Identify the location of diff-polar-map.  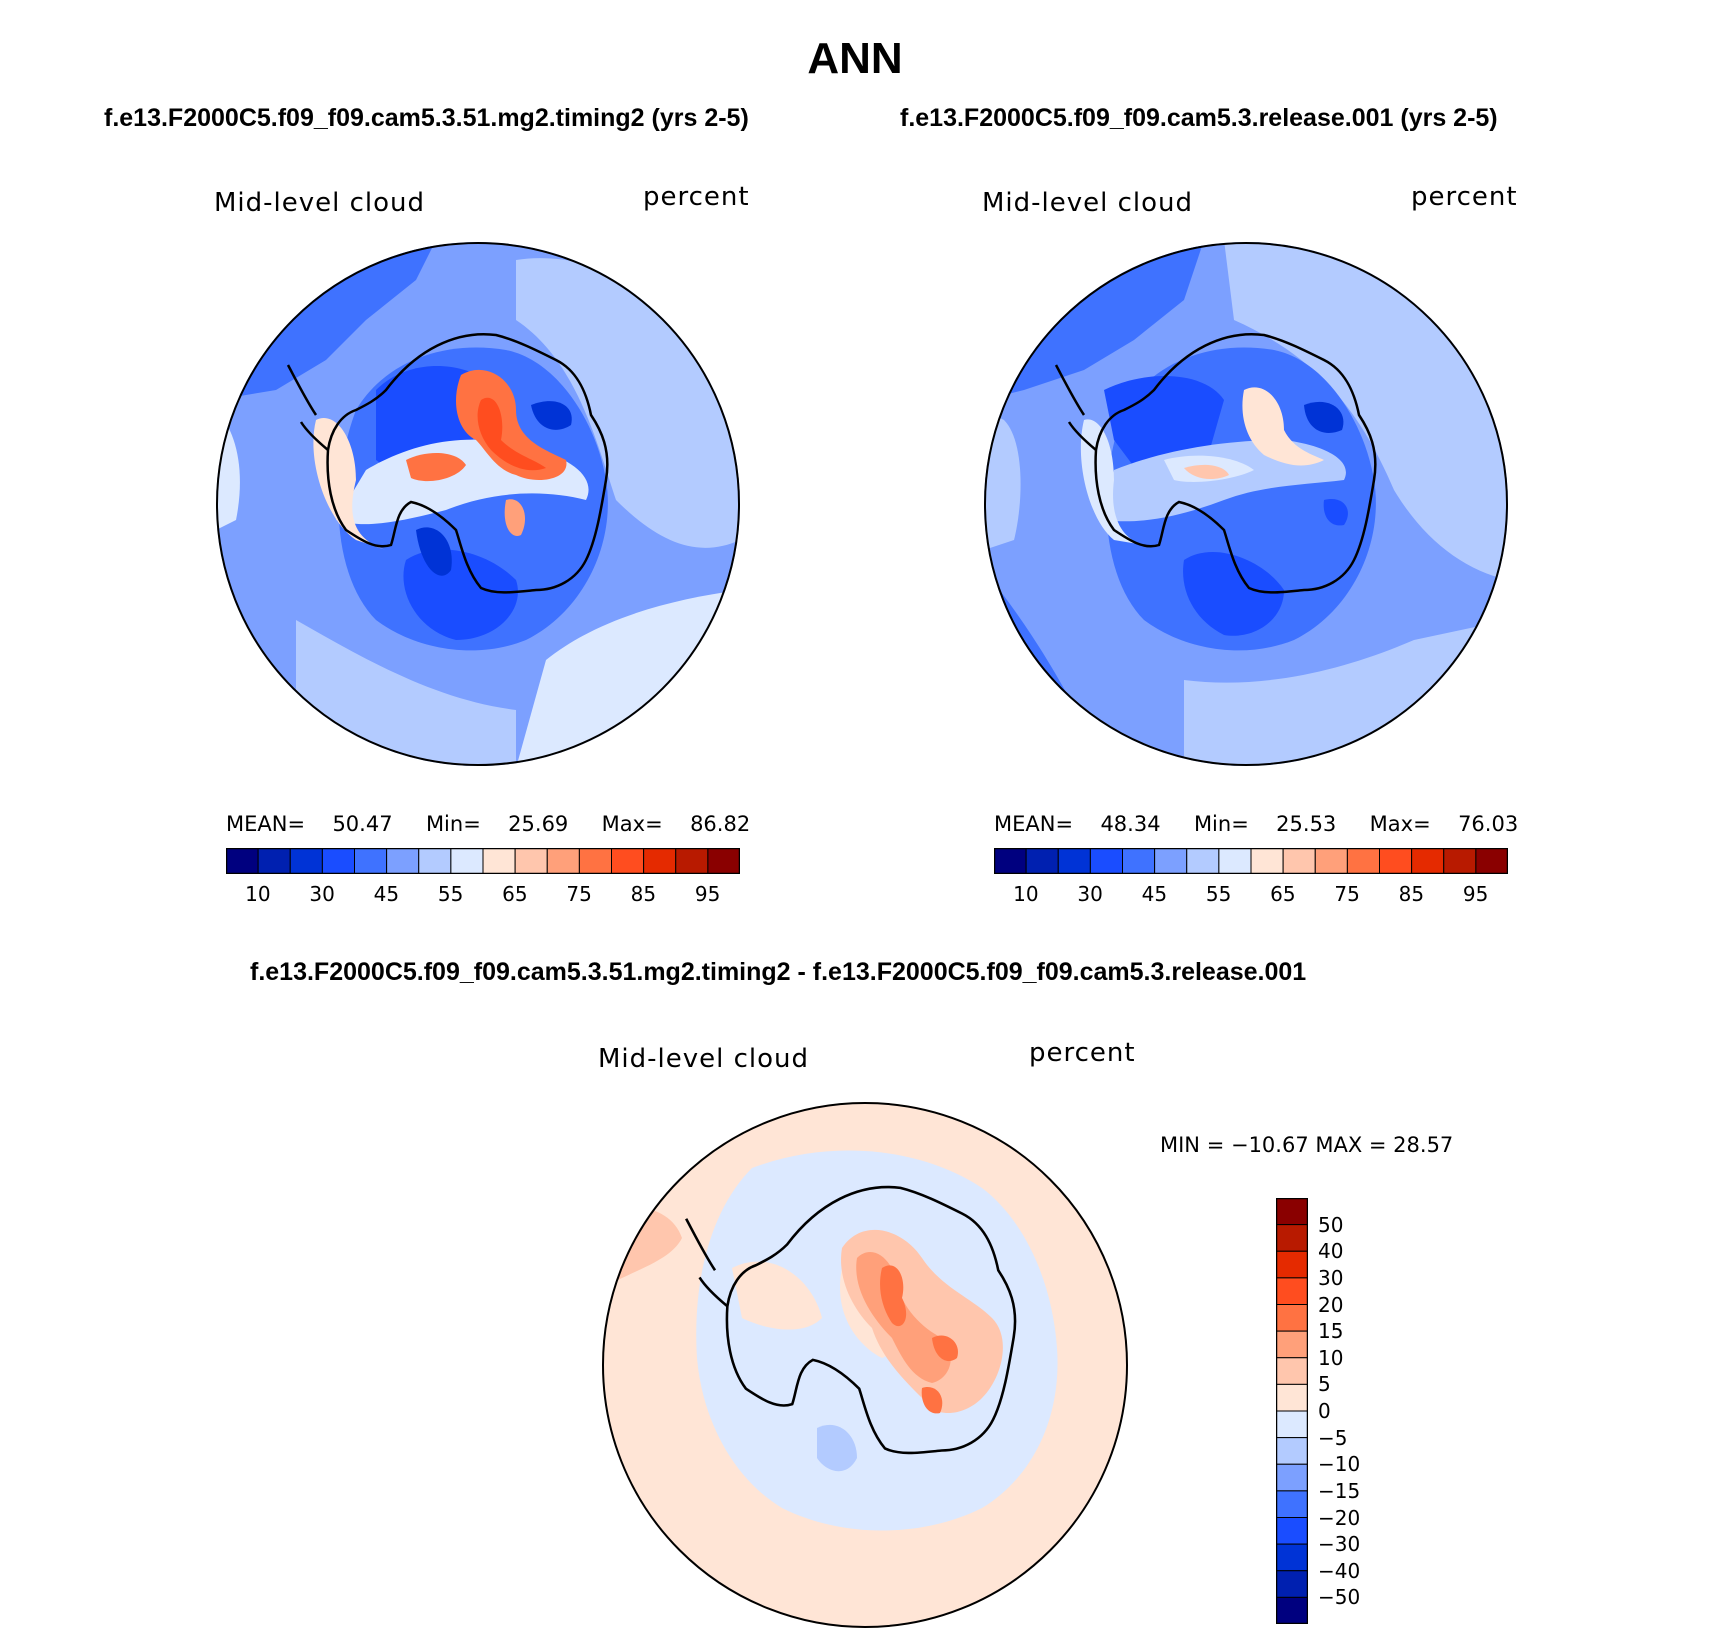
(865, 1365).